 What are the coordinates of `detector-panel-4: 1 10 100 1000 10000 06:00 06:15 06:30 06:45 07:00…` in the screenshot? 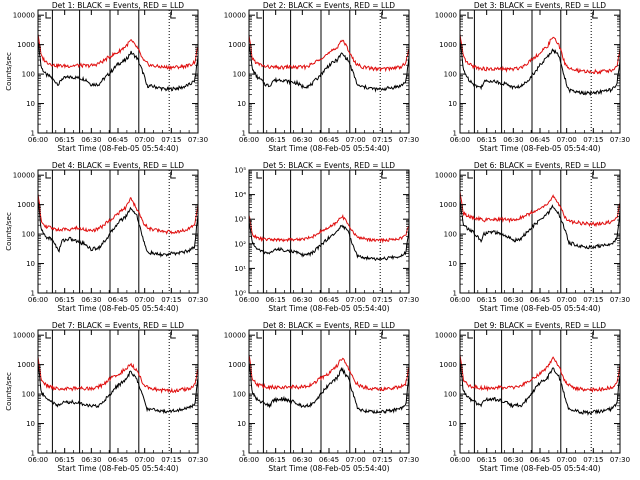 It's located at (106, 237).